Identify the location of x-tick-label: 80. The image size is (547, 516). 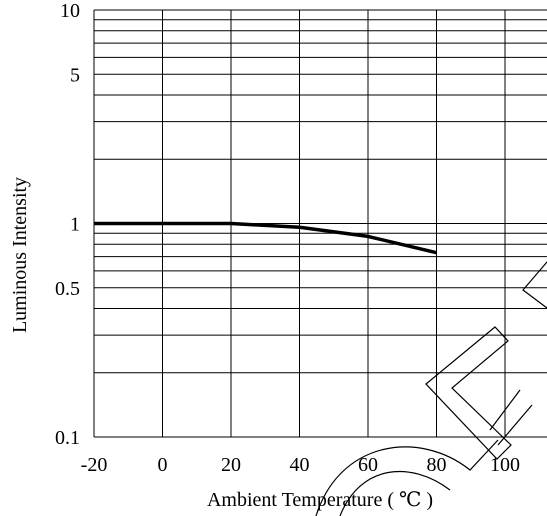
(437, 465).